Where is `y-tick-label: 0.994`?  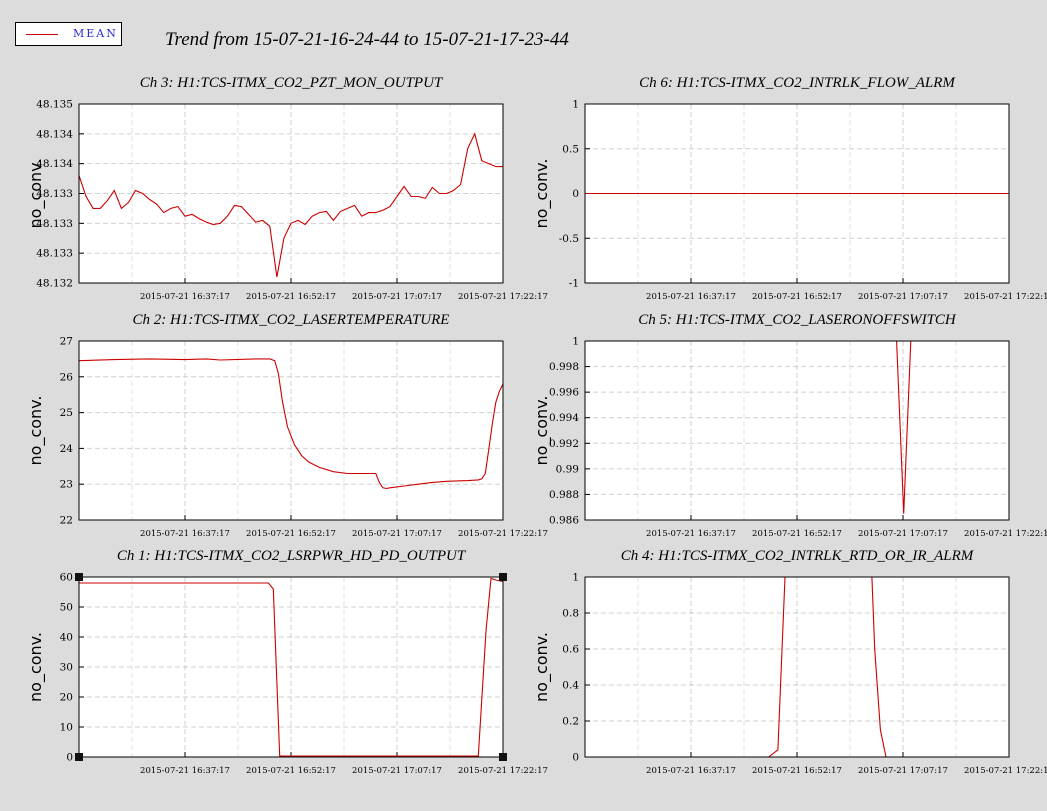 y-tick-label: 0.994 is located at coordinates (564, 418).